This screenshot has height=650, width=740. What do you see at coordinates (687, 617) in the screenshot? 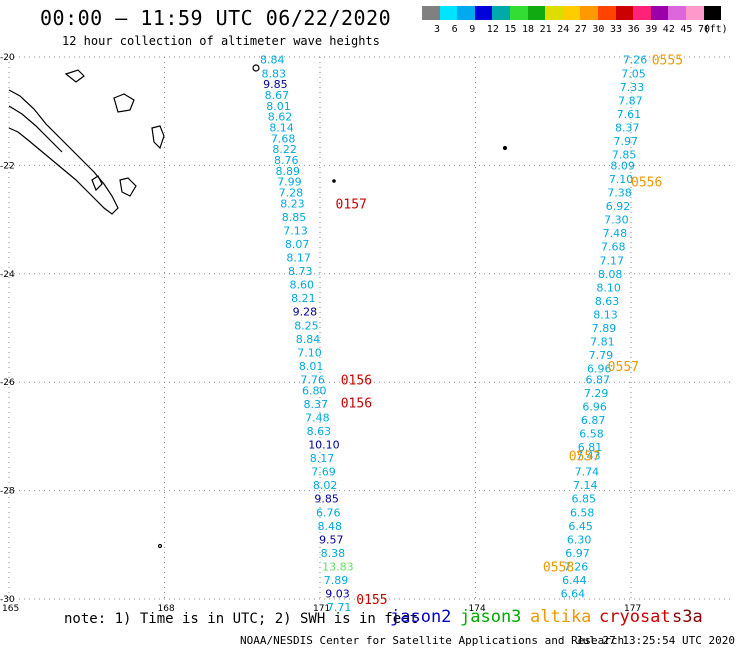
I see `satellite-legend-s3a: s3a` at bounding box center [687, 617].